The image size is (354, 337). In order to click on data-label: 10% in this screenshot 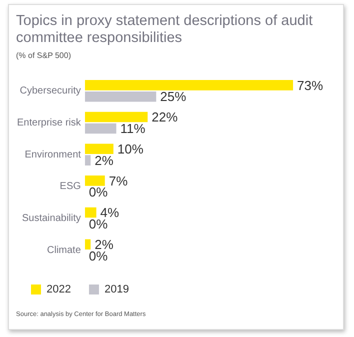, I will do `click(130, 148)`.